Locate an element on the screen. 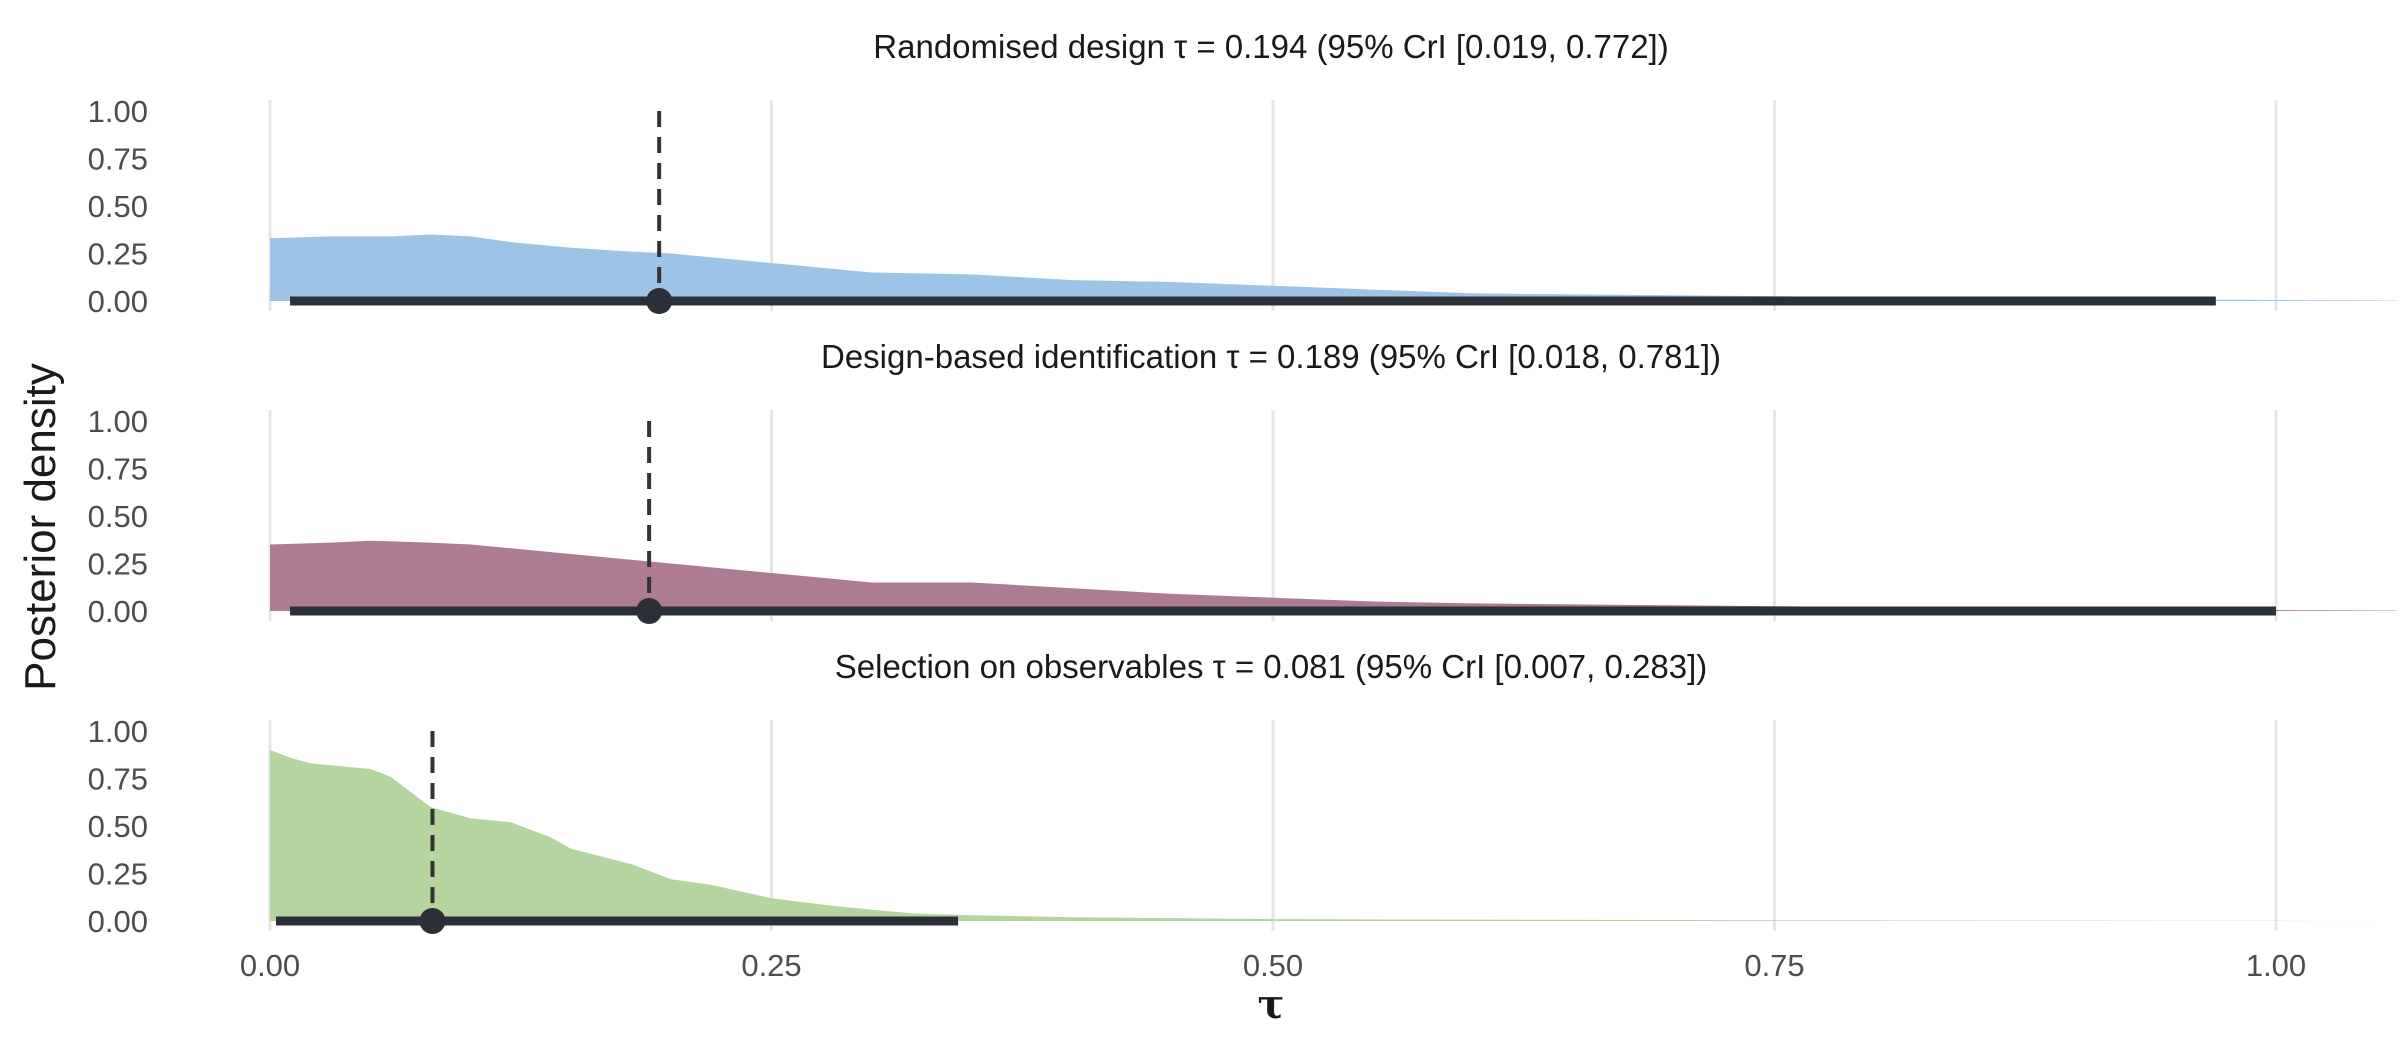 The width and height of the screenshot is (2400, 1050). x-tick-label: 0.00 is located at coordinates (270, 965).